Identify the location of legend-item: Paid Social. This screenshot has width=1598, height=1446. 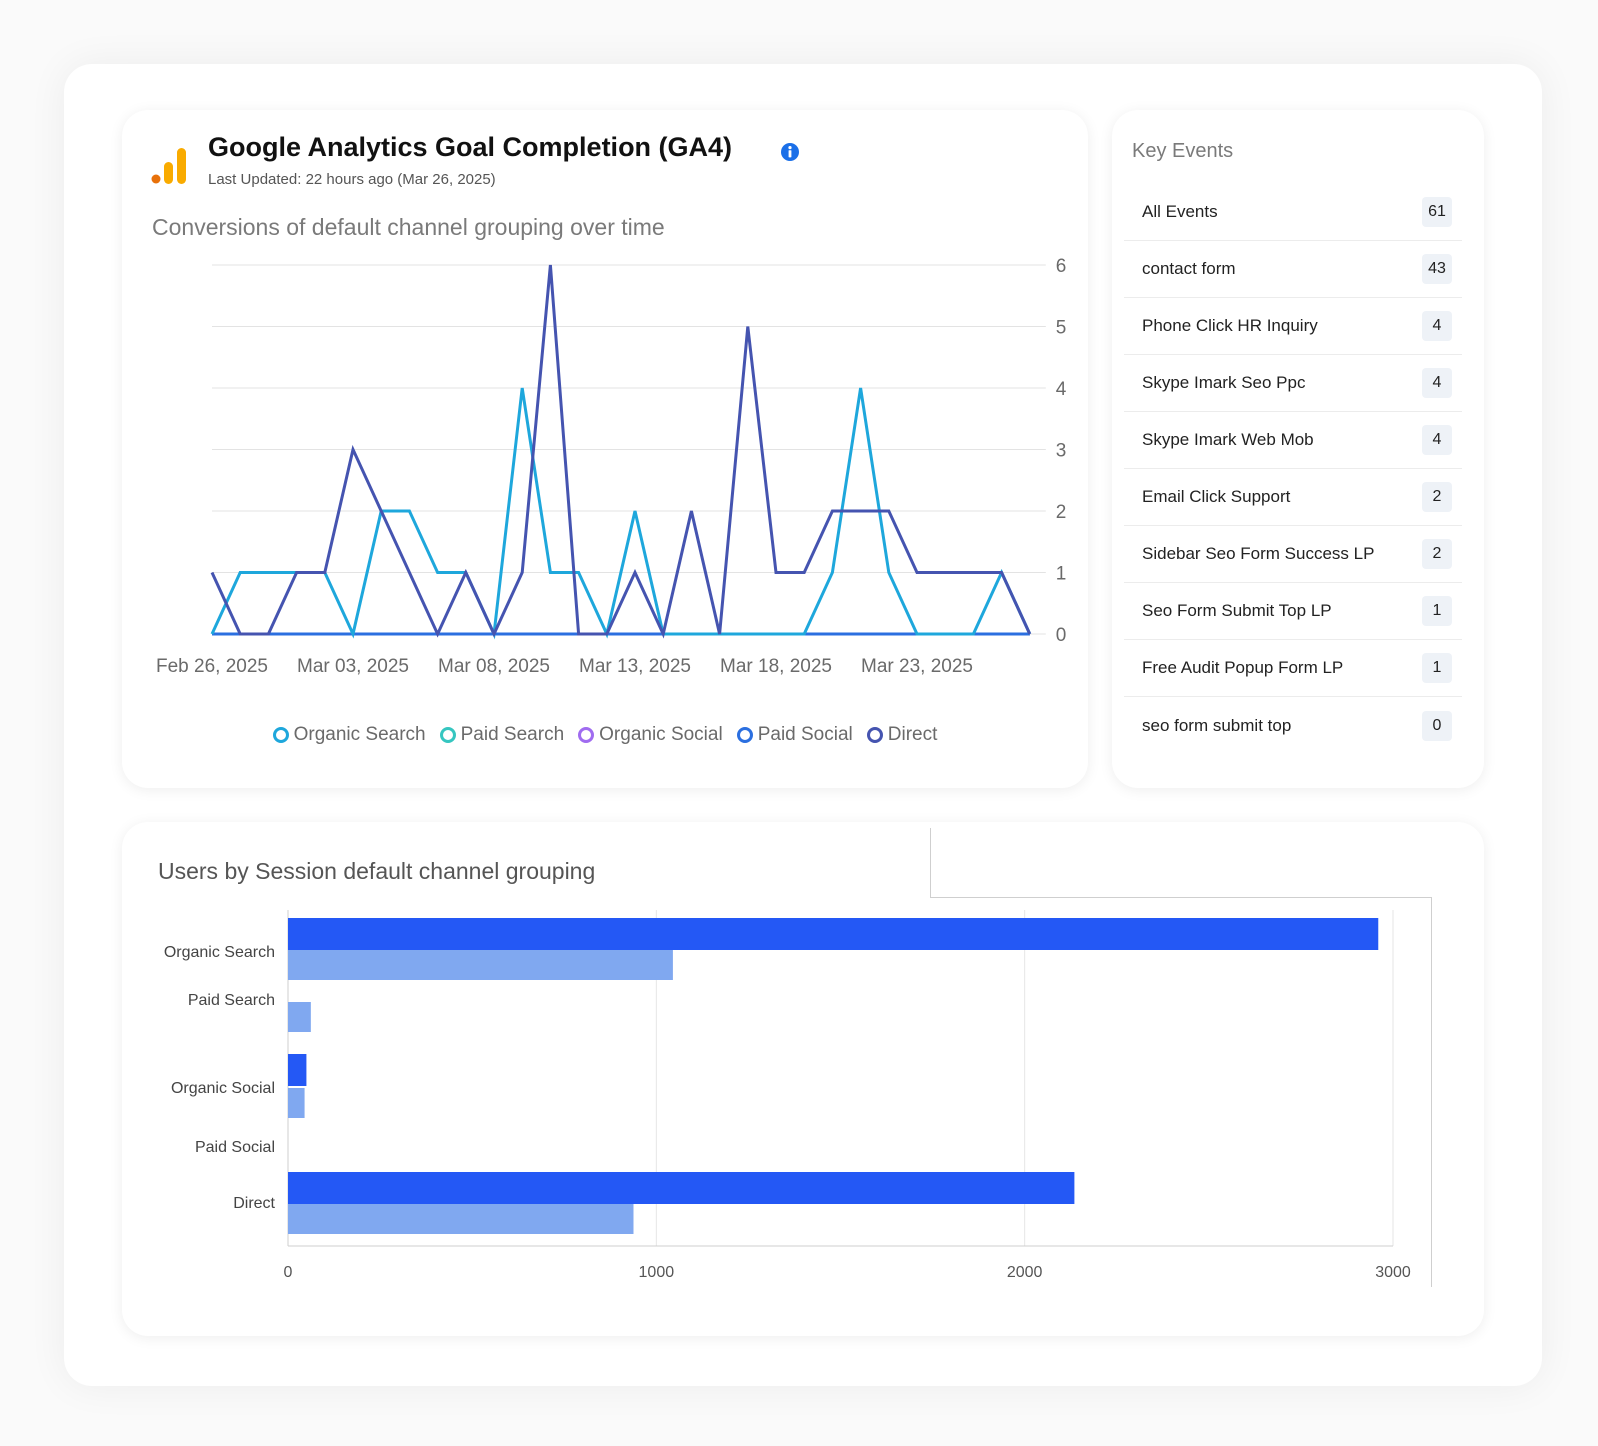
(794, 735).